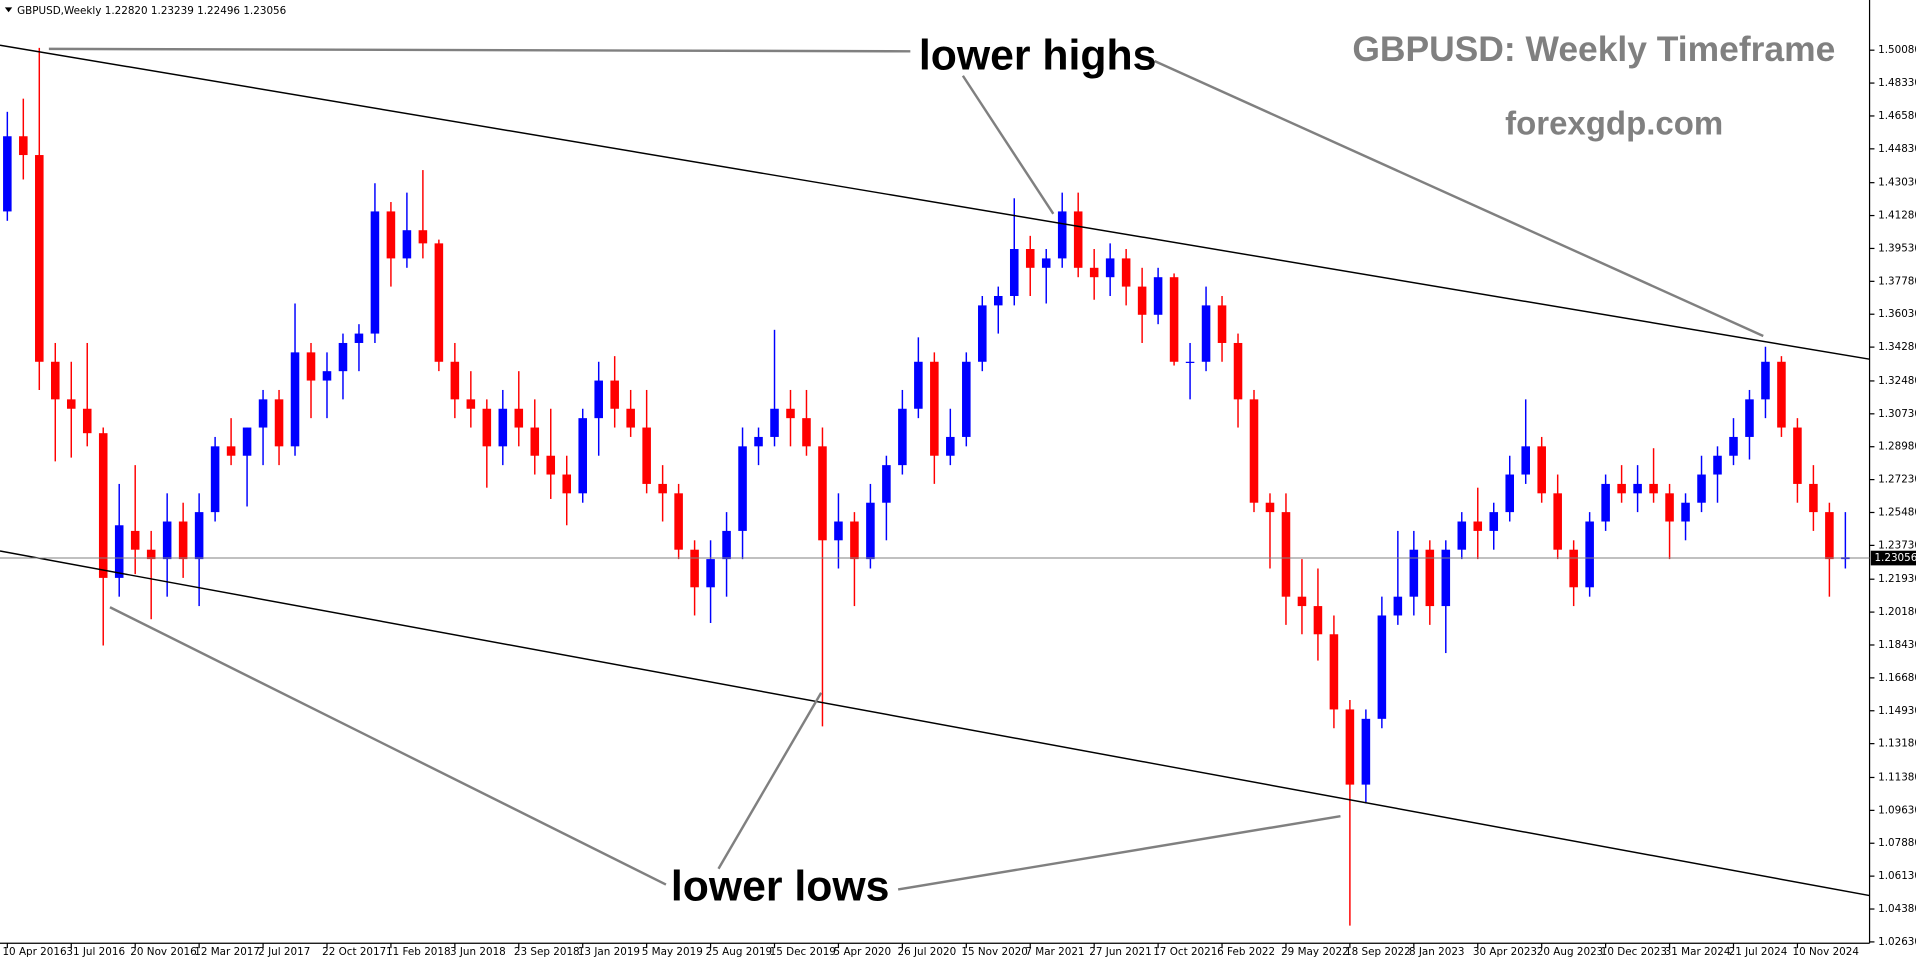 Image resolution: width=1916 pixels, height=964 pixels. Describe the element at coordinates (1897, 314) in the screenshot. I see `y-tick-label: 1.36030` at that location.